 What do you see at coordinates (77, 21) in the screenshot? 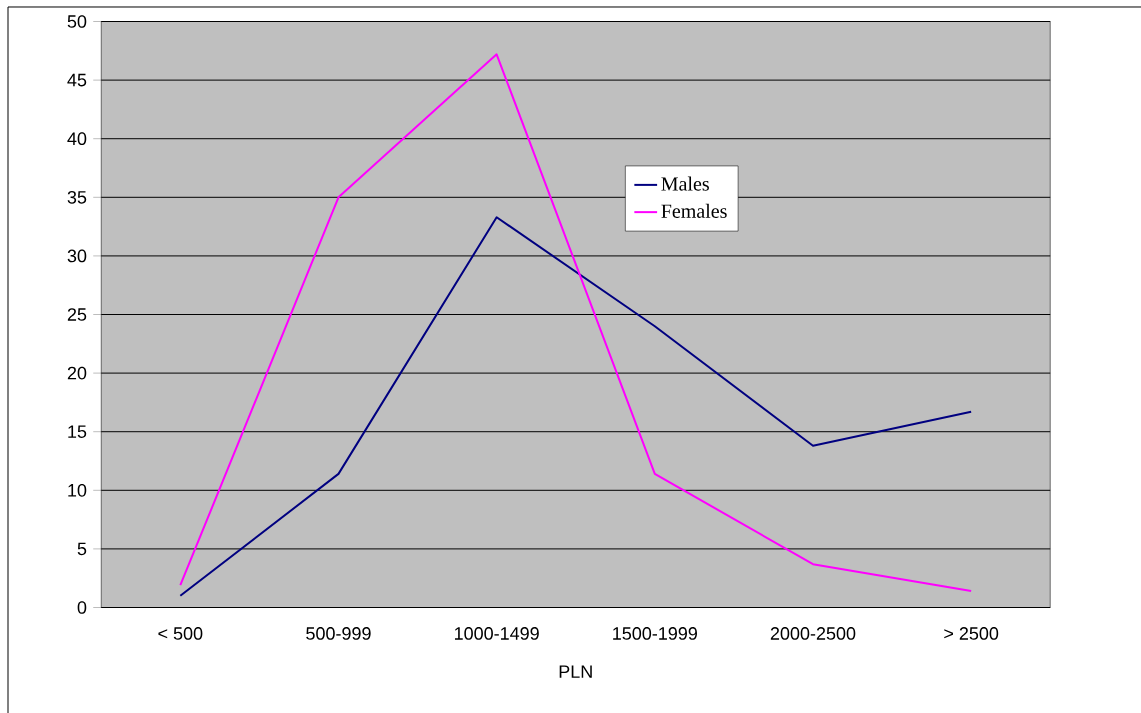
I see `y-tick-label: 50` at bounding box center [77, 21].